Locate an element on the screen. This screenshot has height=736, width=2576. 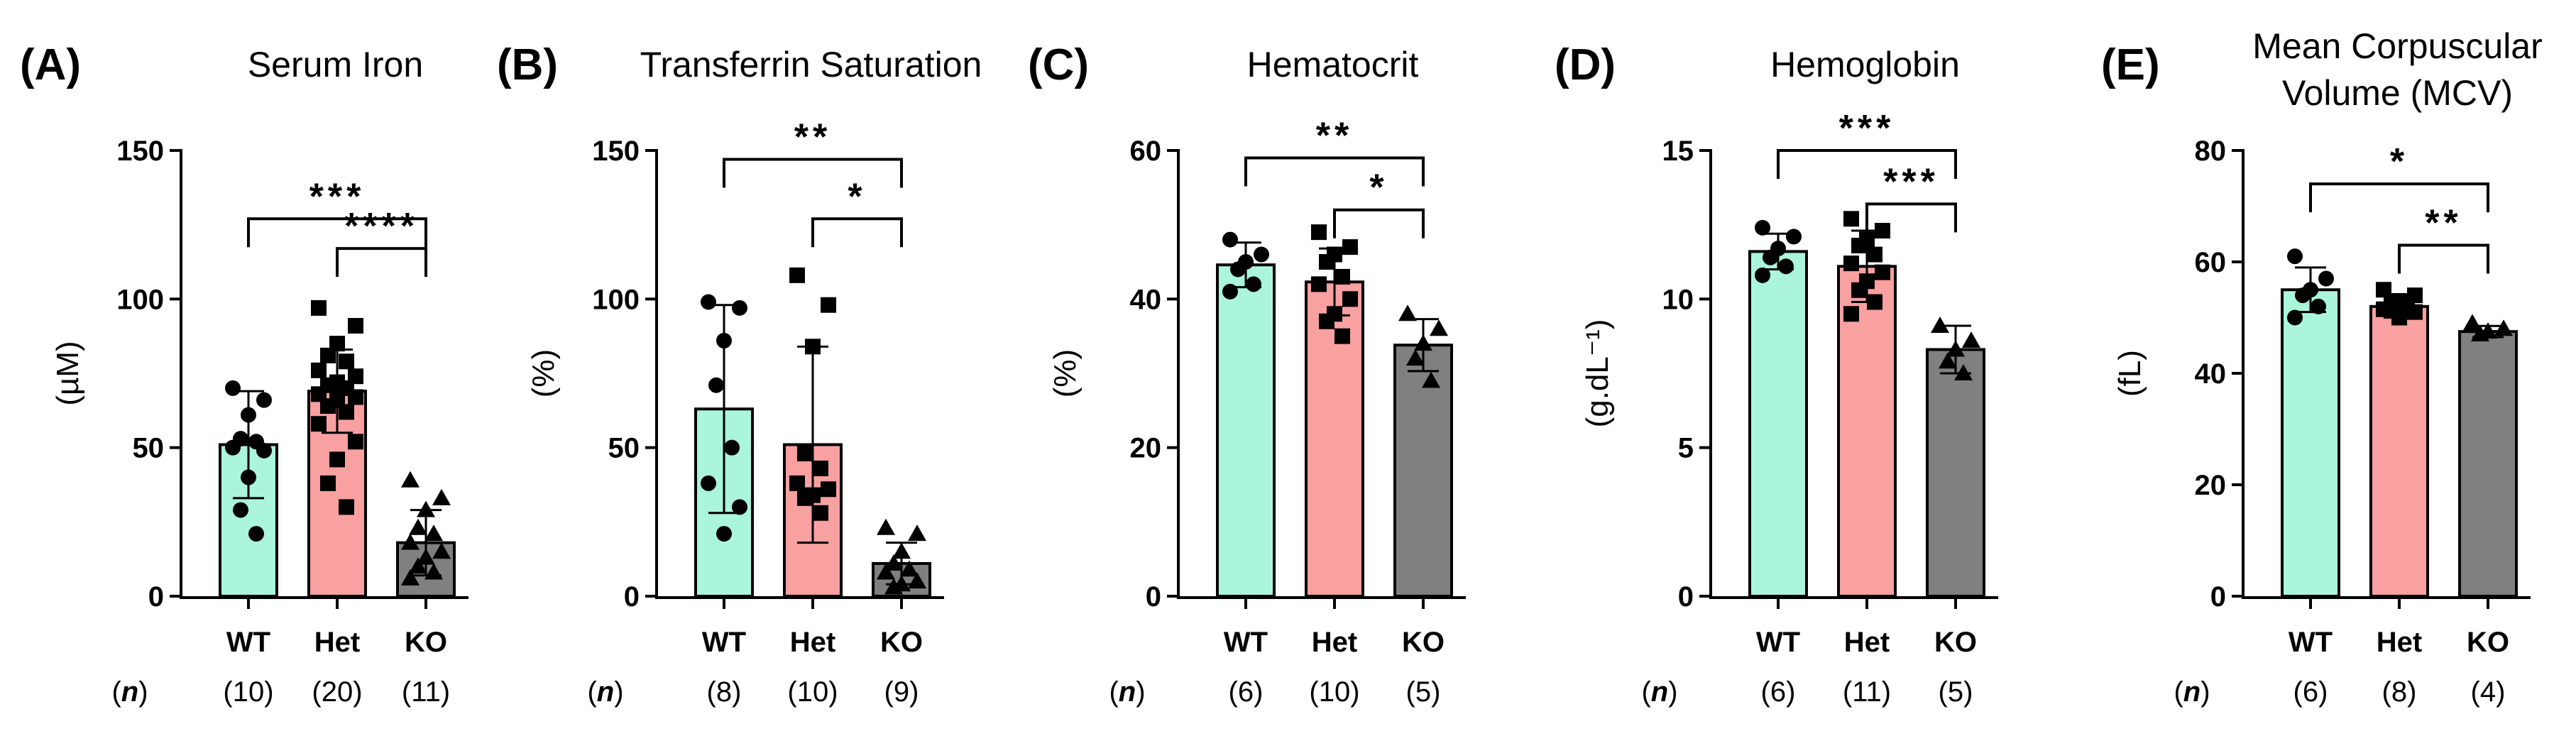
n-count-ko: (11) is located at coordinates (426, 692).